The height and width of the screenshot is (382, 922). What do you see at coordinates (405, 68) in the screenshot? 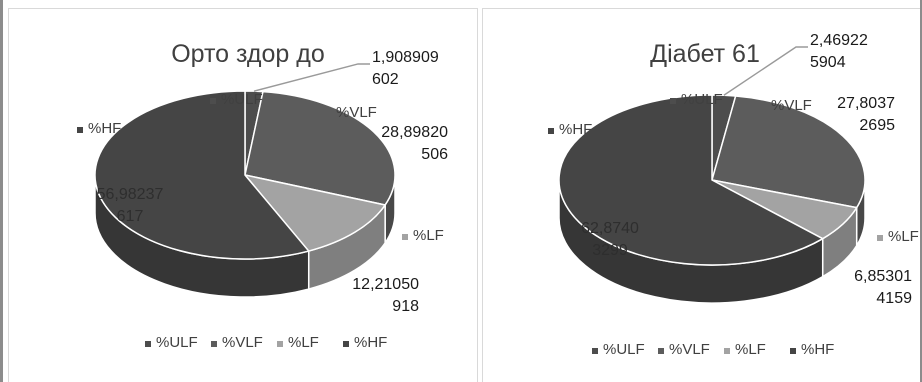
I see `value-label-ulf: 1,908909 602` at bounding box center [405, 68].